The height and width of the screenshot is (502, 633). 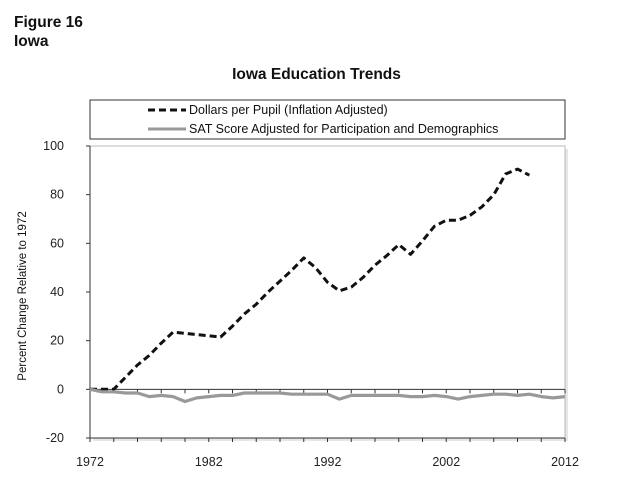 What do you see at coordinates (565, 462) in the screenshot?
I see `x-tick-label: 2012` at bounding box center [565, 462].